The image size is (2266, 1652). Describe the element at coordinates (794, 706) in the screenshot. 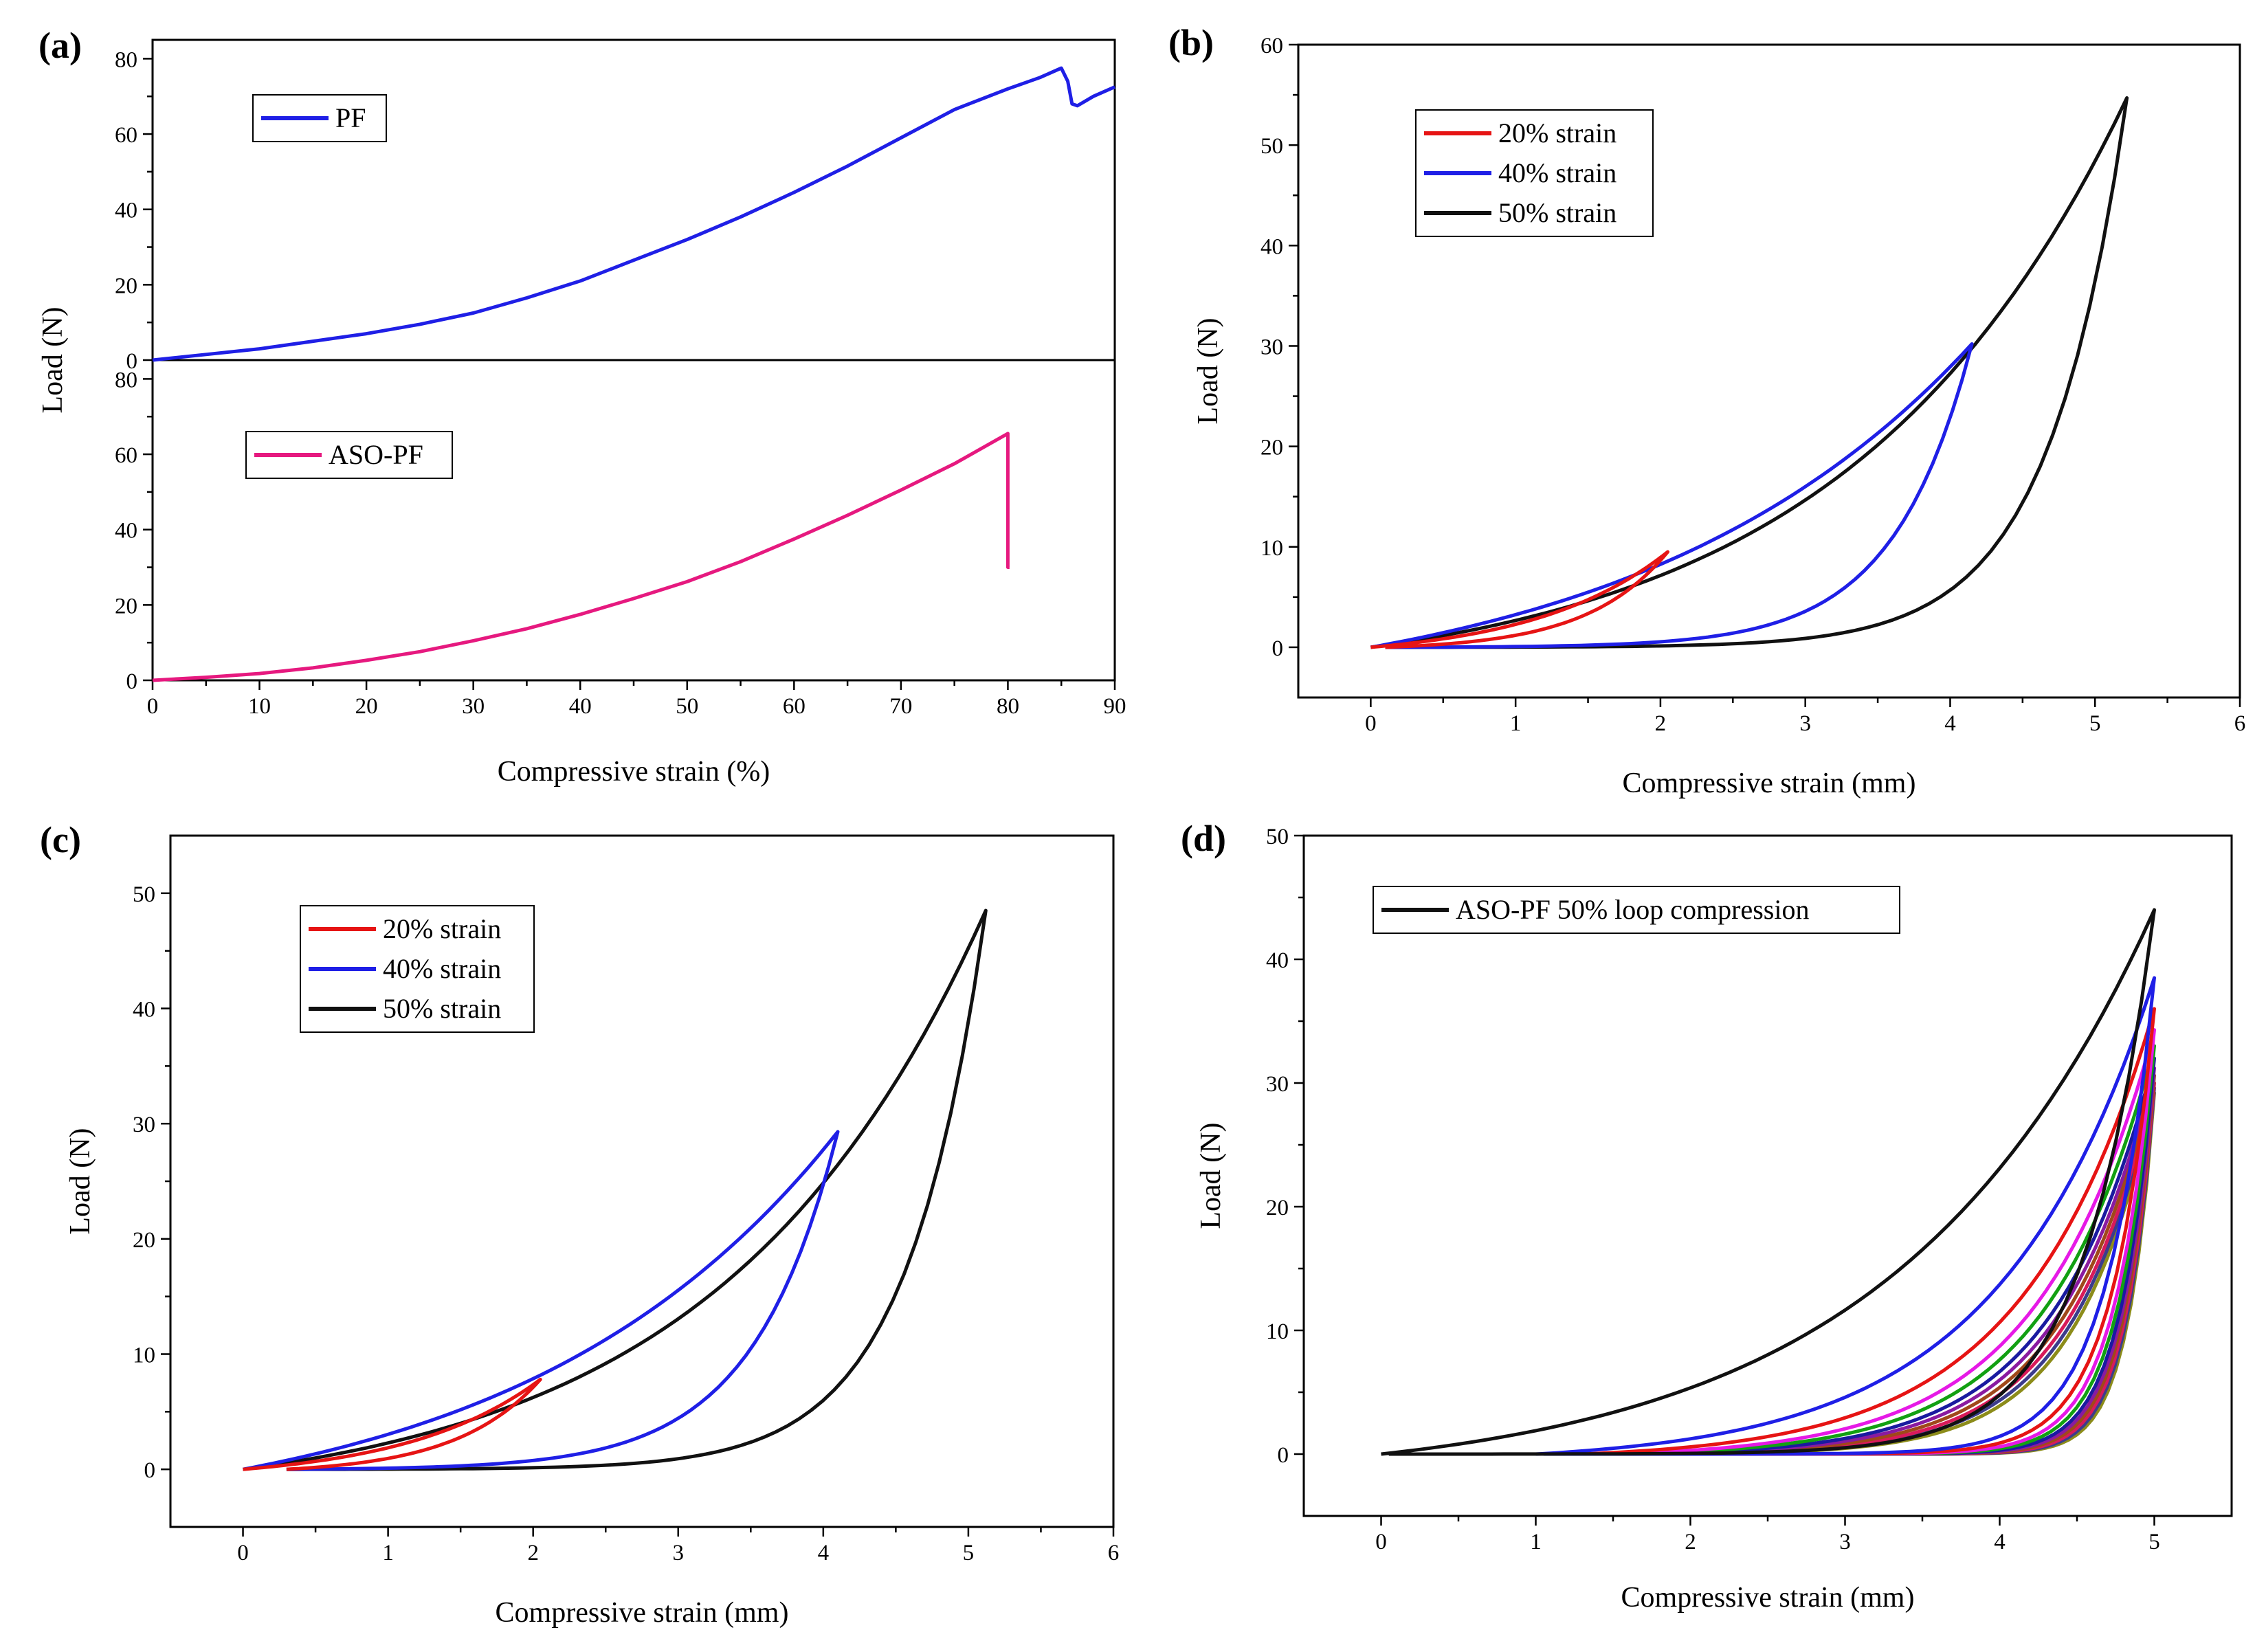

I see `x-tick-label: 60` at that location.